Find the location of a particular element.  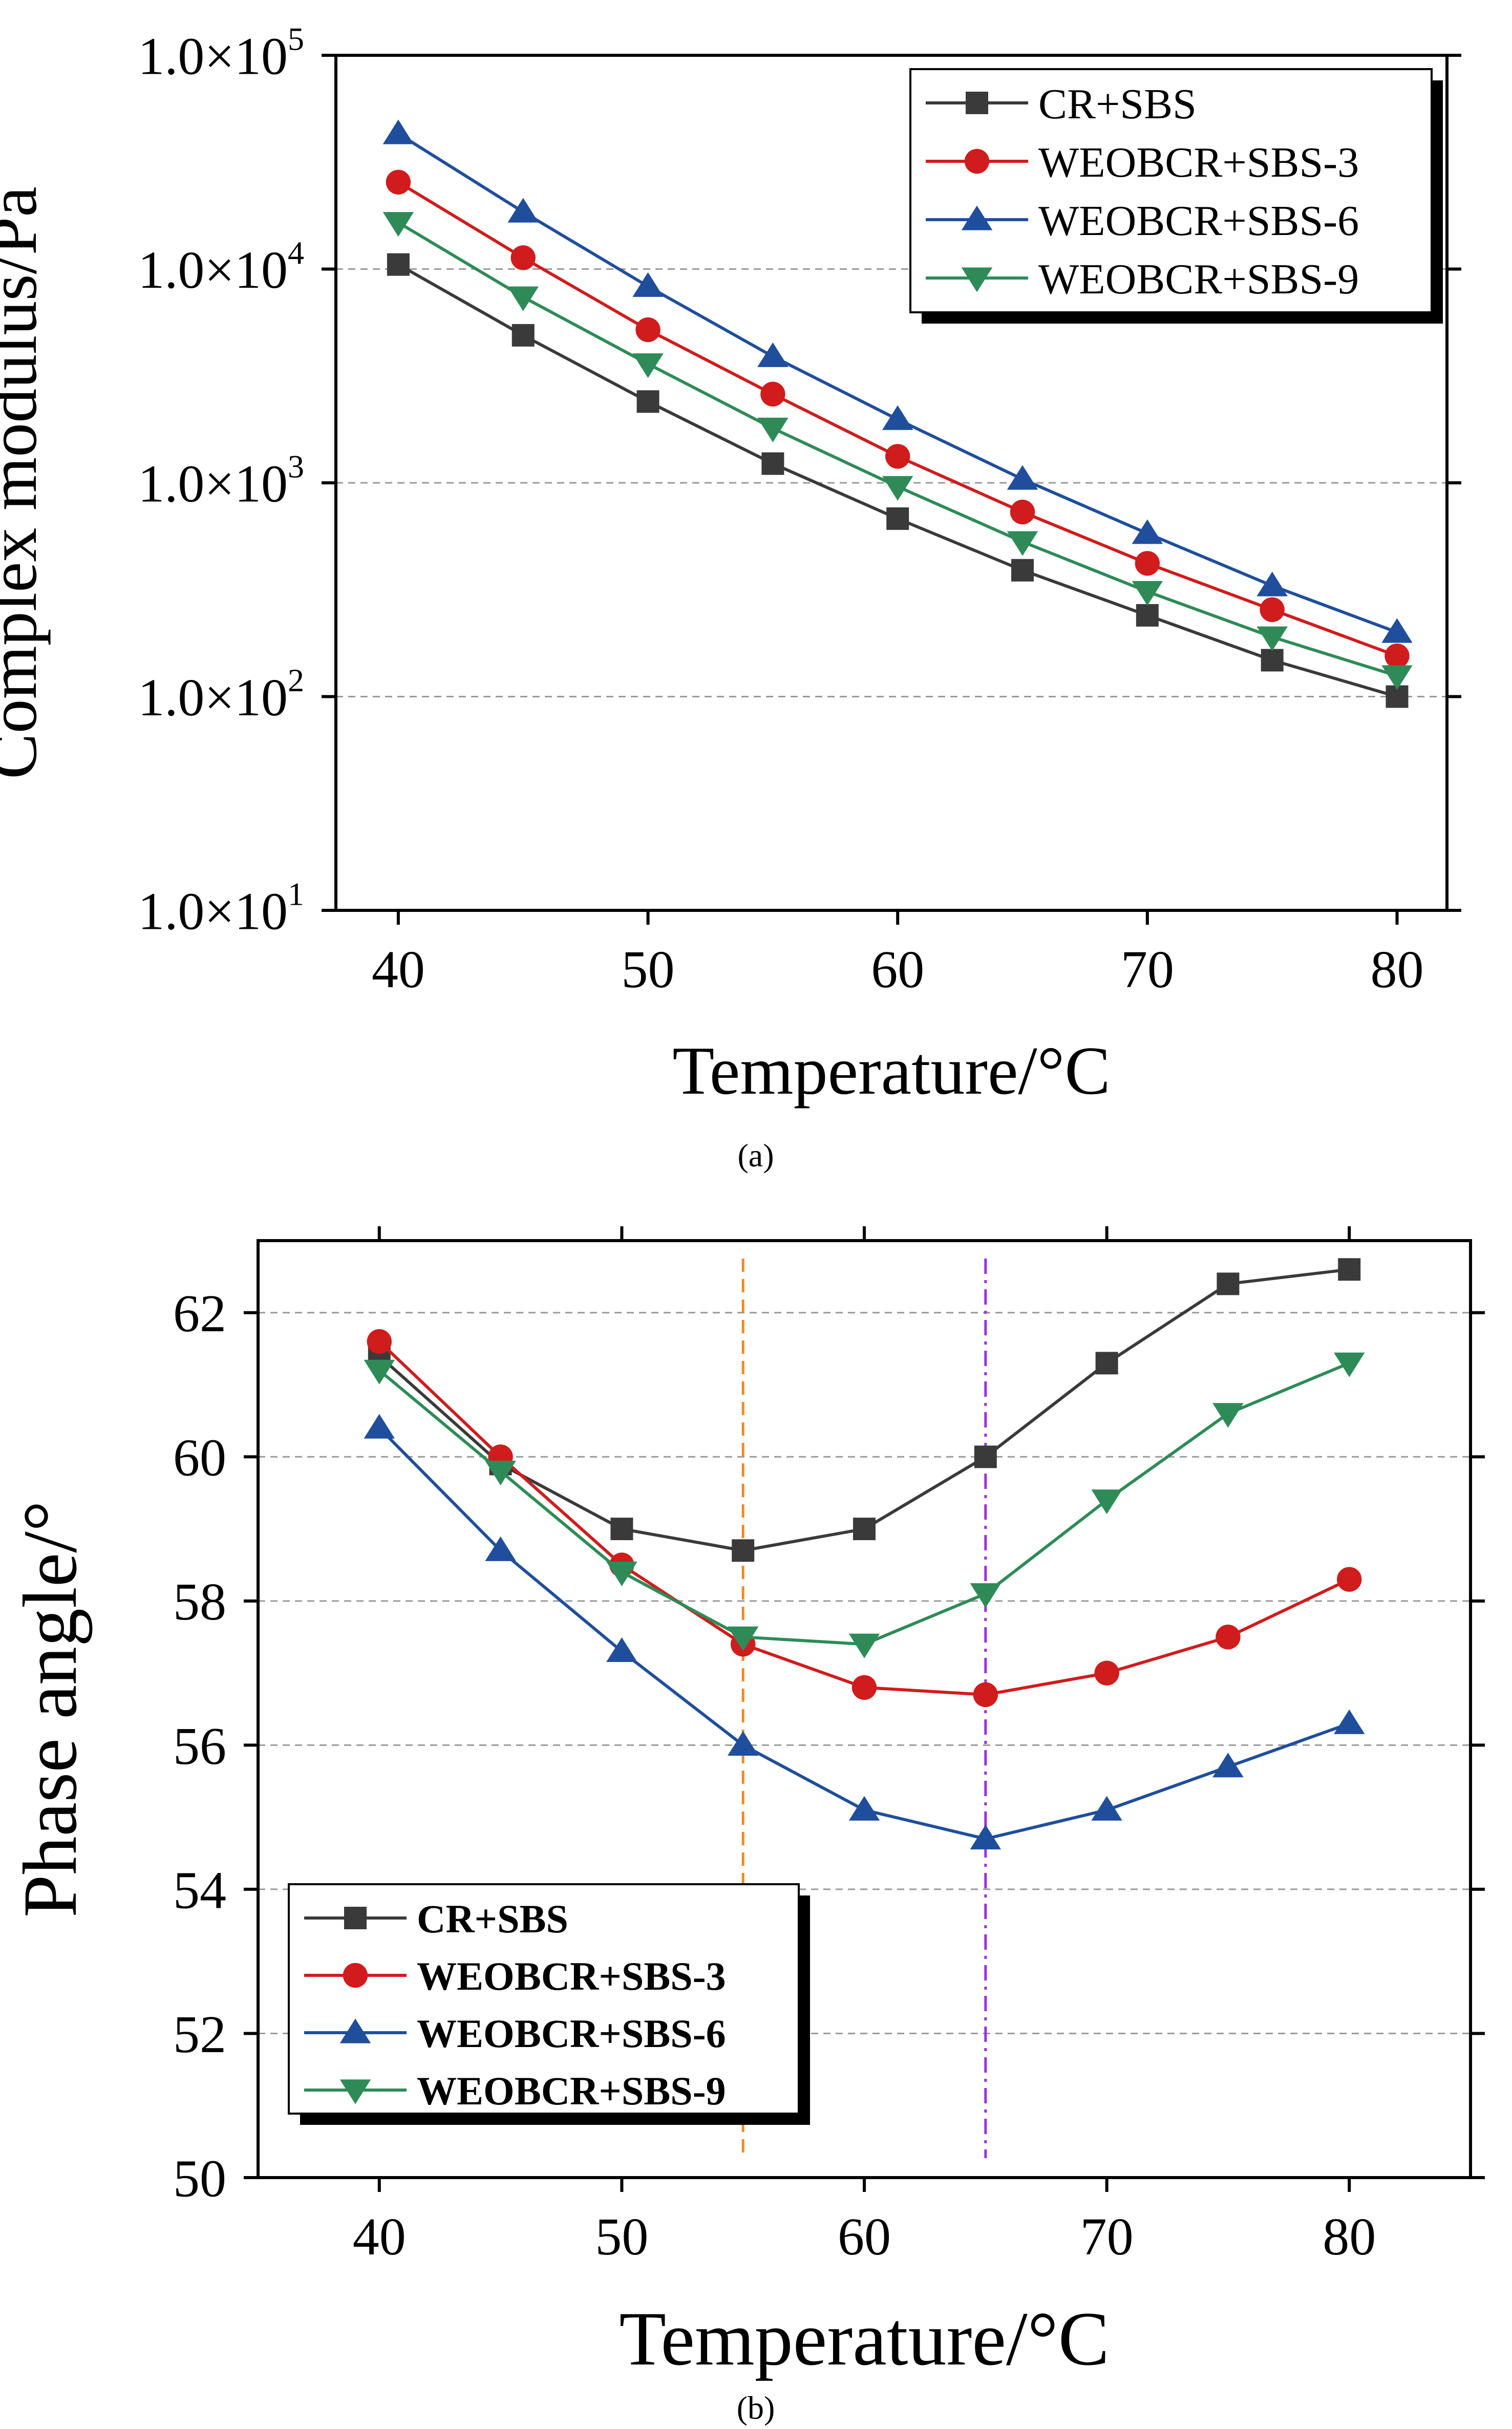

y-tick-label: 1.0×10² is located at coordinates (221, 694).